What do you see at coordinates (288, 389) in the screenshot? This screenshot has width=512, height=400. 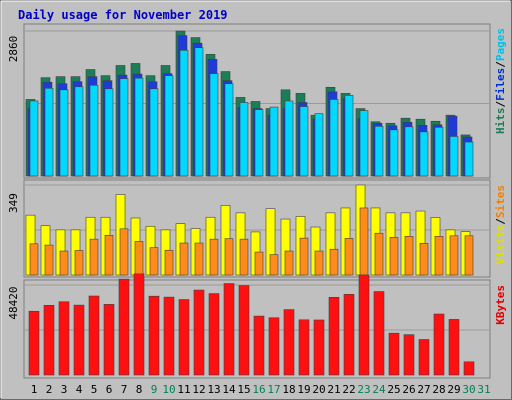 I see `x-tick-label-day-18: 18` at bounding box center [288, 389].